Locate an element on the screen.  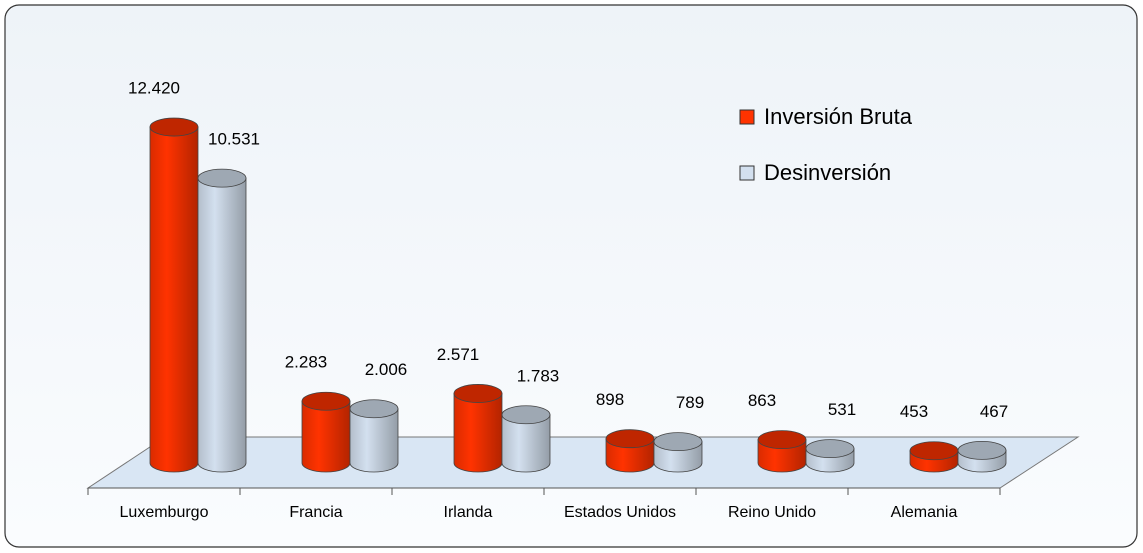
data-label: 453 is located at coordinates (914, 411).